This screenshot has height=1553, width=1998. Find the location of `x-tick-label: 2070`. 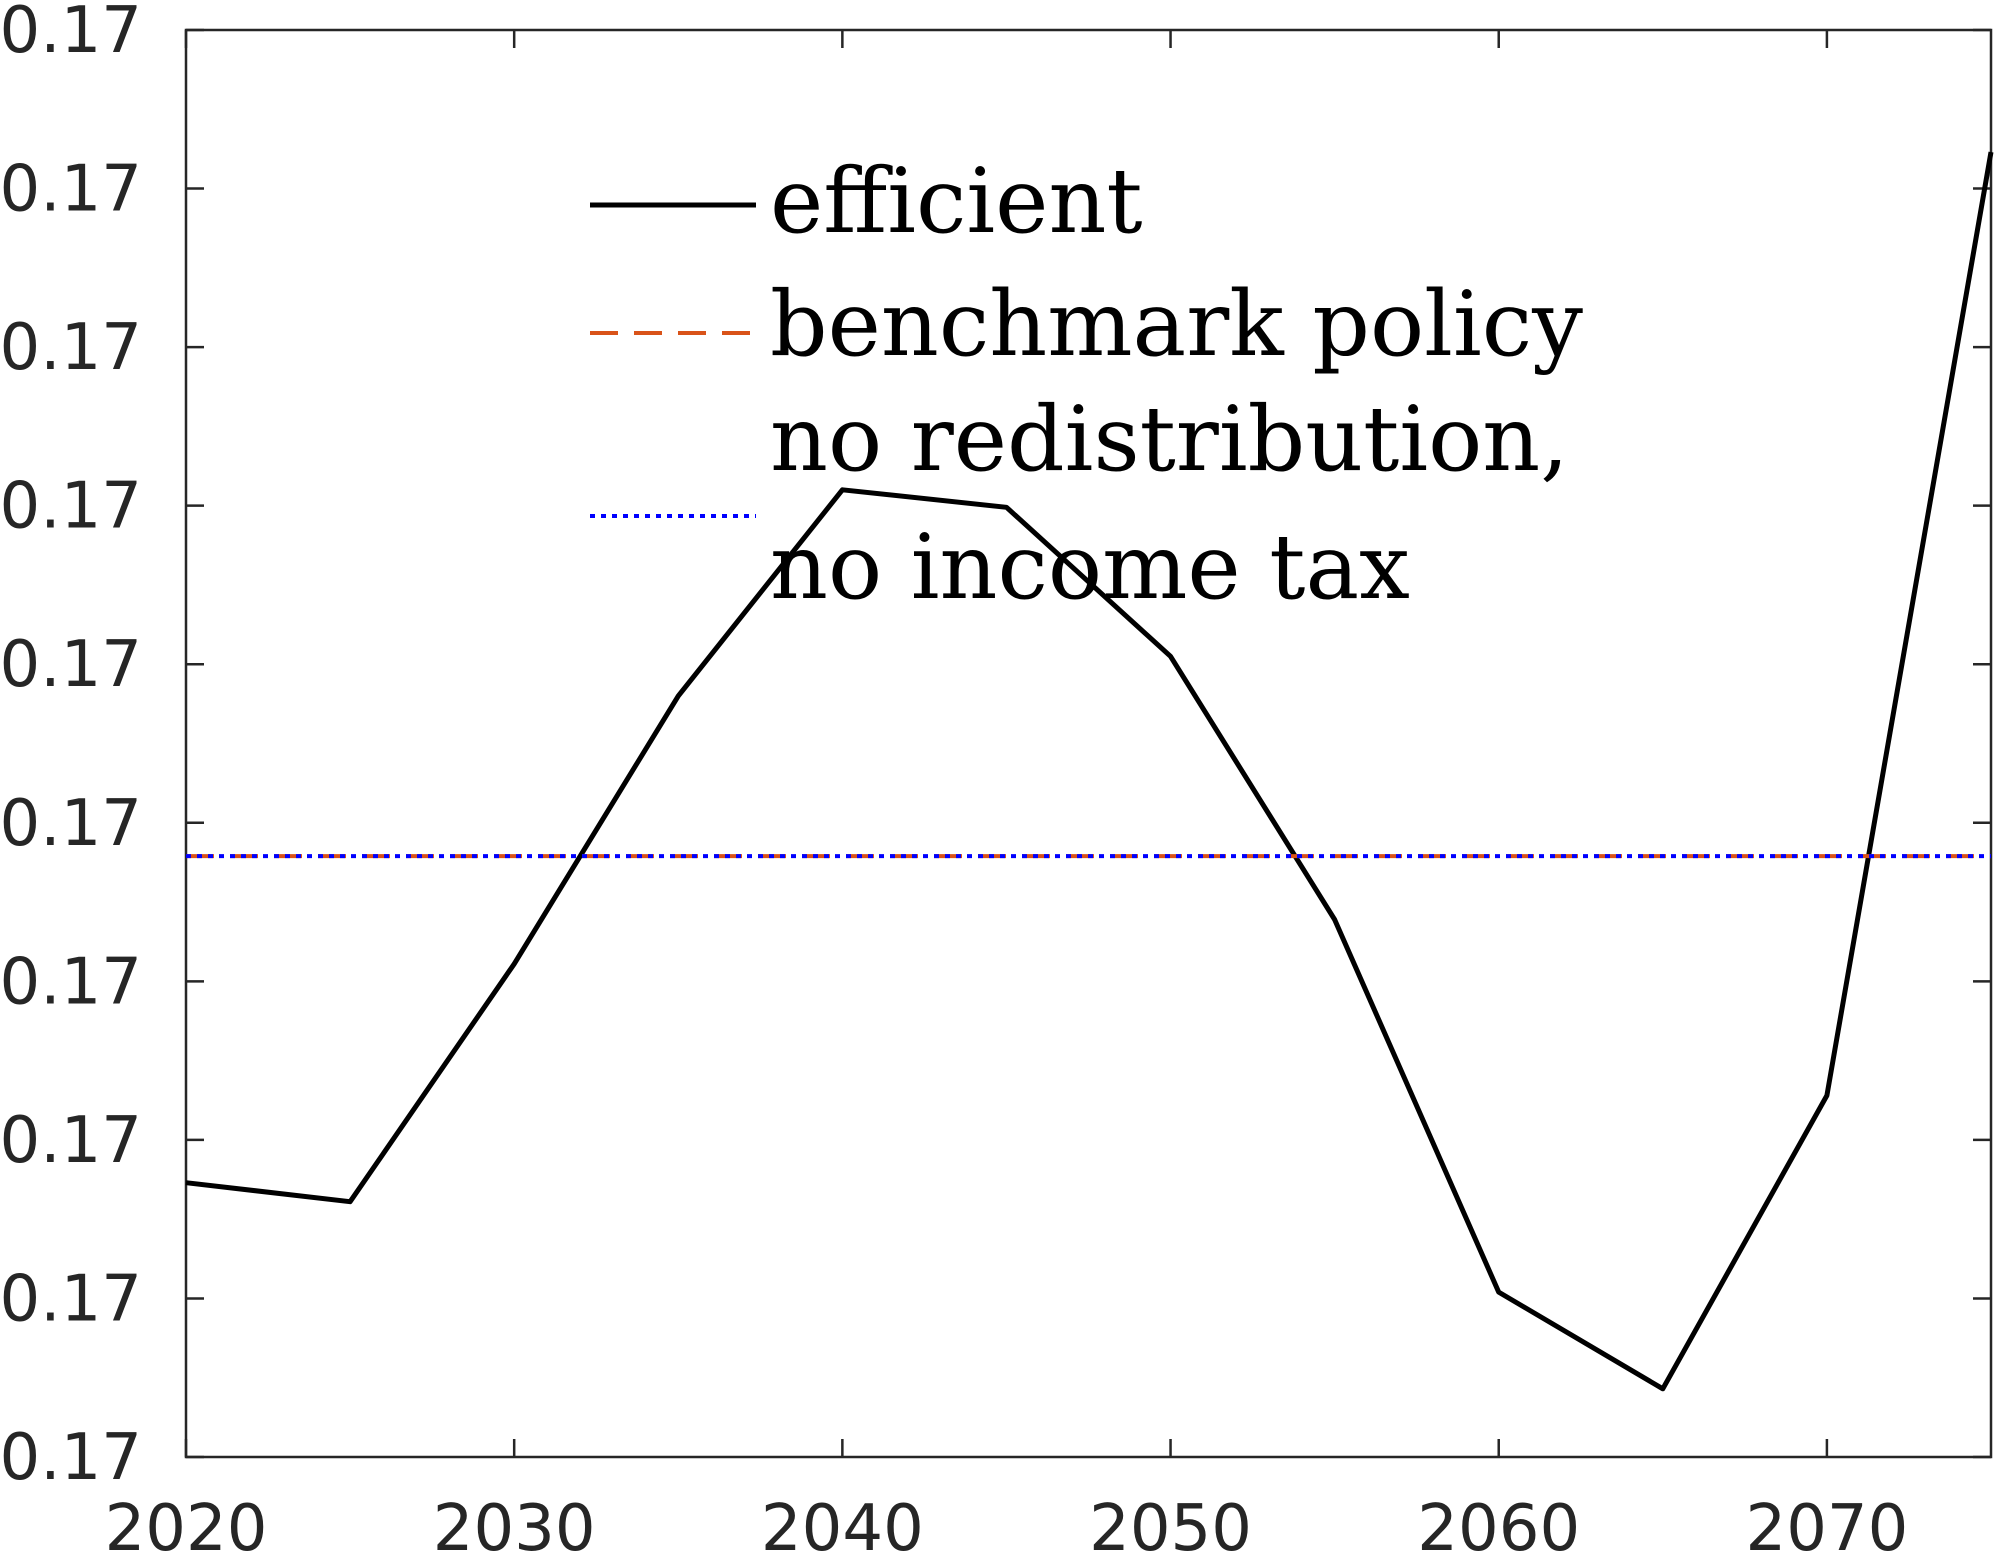

x-tick-label: 2070 is located at coordinates (1826, 1522).